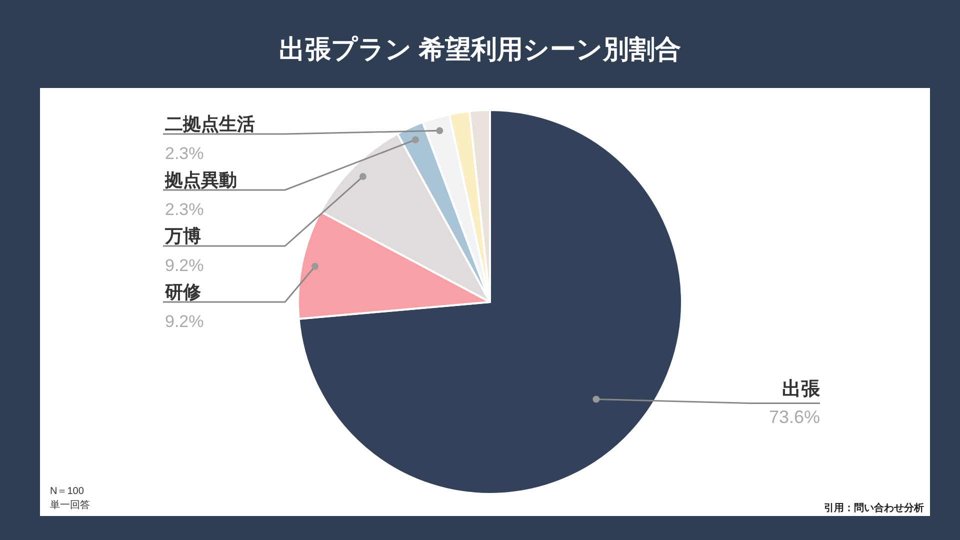 This screenshot has width=960, height=540. What do you see at coordinates (480, 49) in the screenshot?
I see `chart-title: 出張プラン 希望利用シーン別割合` at bounding box center [480, 49].